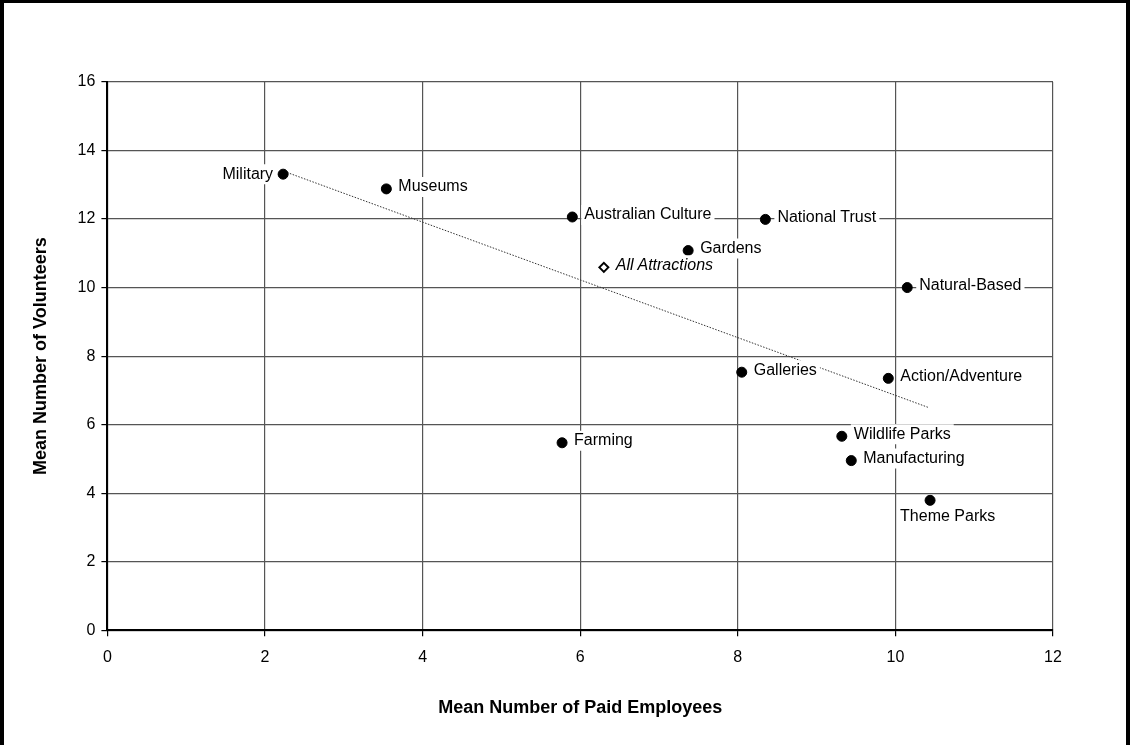  I want to click on series-label: Action/Adventure, so click(961, 375).